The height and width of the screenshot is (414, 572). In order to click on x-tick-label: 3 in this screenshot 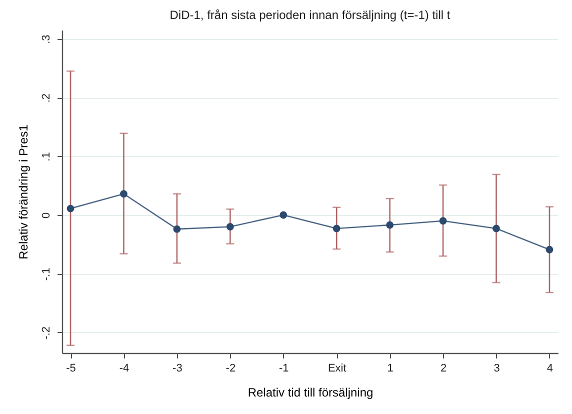, I will do `click(497, 368)`.